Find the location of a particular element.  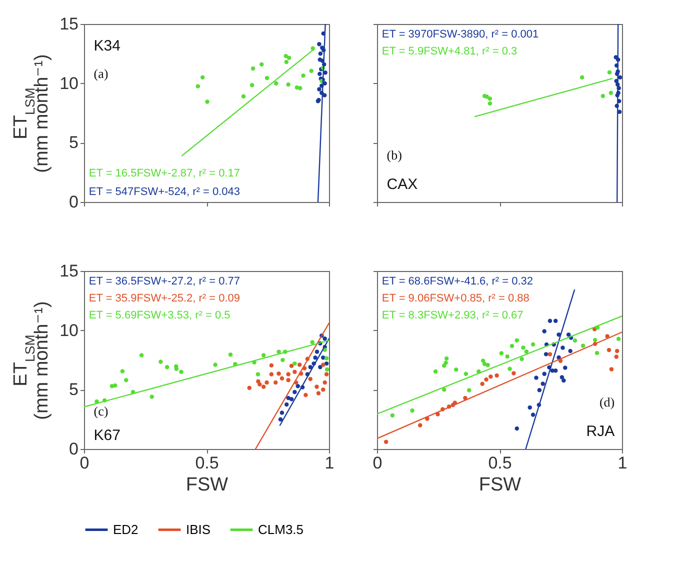

annotation: CAX is located at coordinates (402, 185).